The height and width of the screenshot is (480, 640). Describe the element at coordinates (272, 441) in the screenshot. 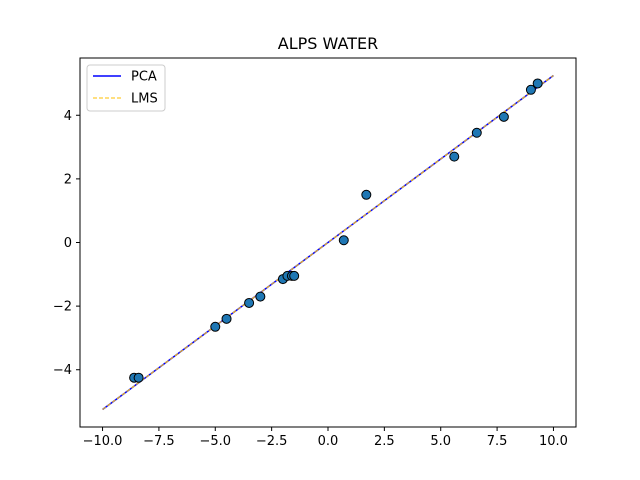

I see `x-tick-label: −2.5` at that location.